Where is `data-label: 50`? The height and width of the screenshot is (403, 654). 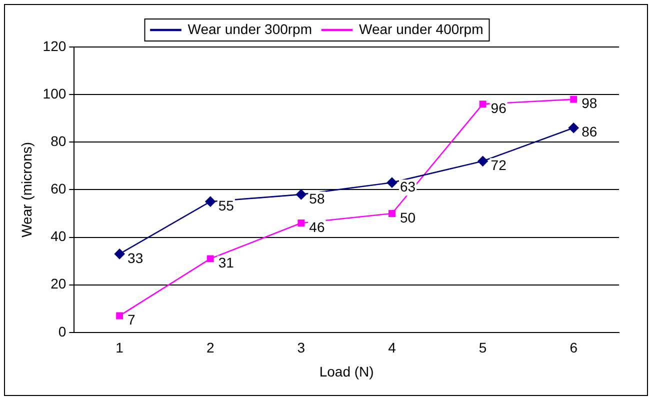
data-label: 50 is located at coordinates (408, 217).